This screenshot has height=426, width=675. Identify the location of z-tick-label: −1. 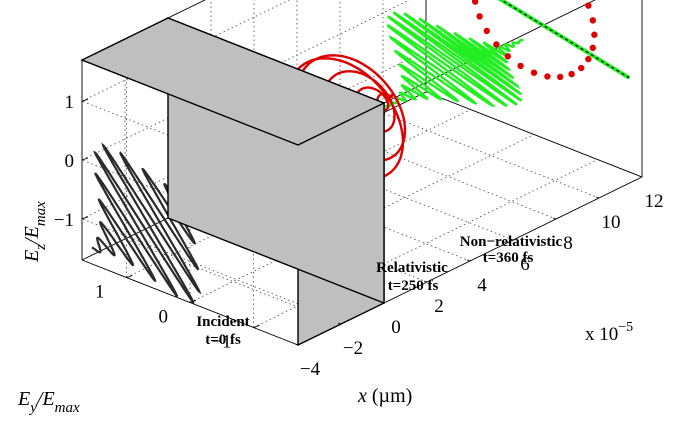
(64, 220).